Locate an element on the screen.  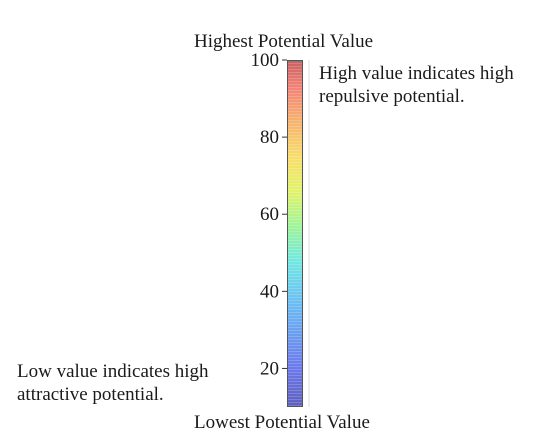
lowest-potential-label: Lowest Potential Value is located at coordinates (282, 422).